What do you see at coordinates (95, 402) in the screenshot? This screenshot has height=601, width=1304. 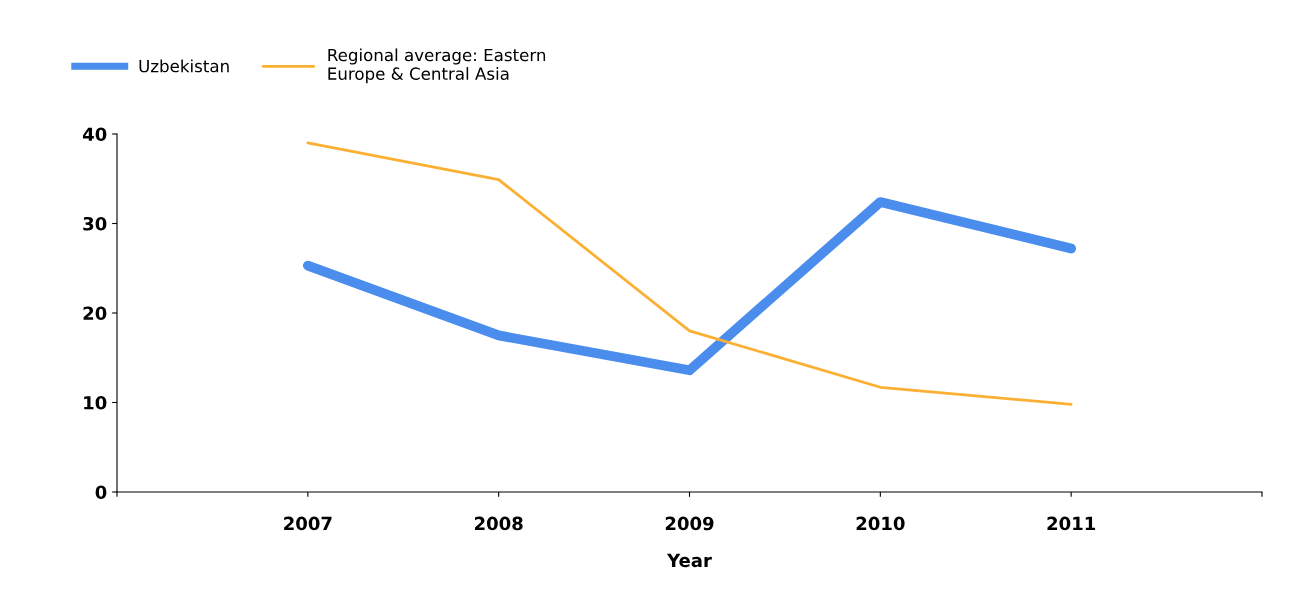 I see `y-tick-label: 10` at bounding box center [95, 402].